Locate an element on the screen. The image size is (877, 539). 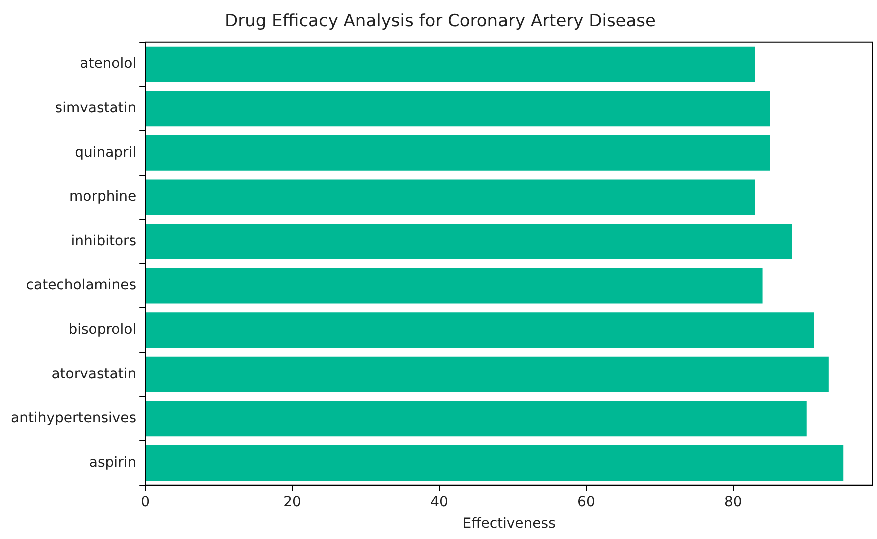
y-tick-label: aspirin is located at coordinates (113, 462).